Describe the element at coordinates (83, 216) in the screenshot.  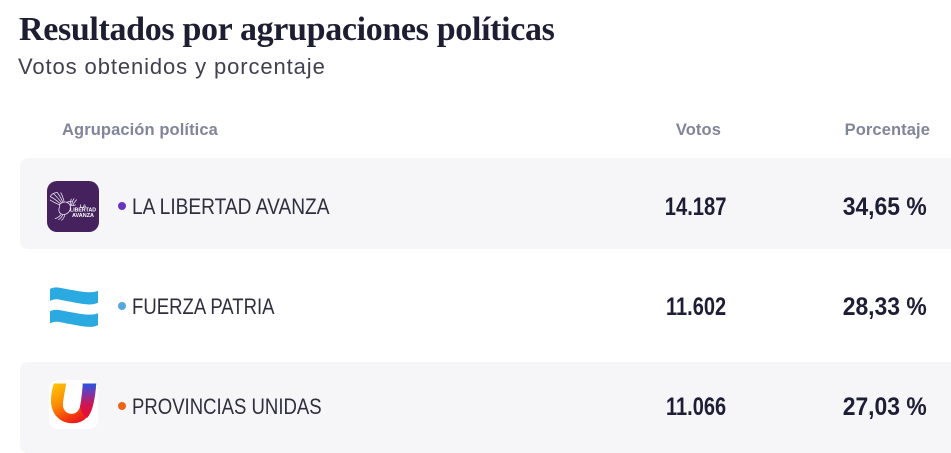
I see `svg-text: AVANZA` at that location.